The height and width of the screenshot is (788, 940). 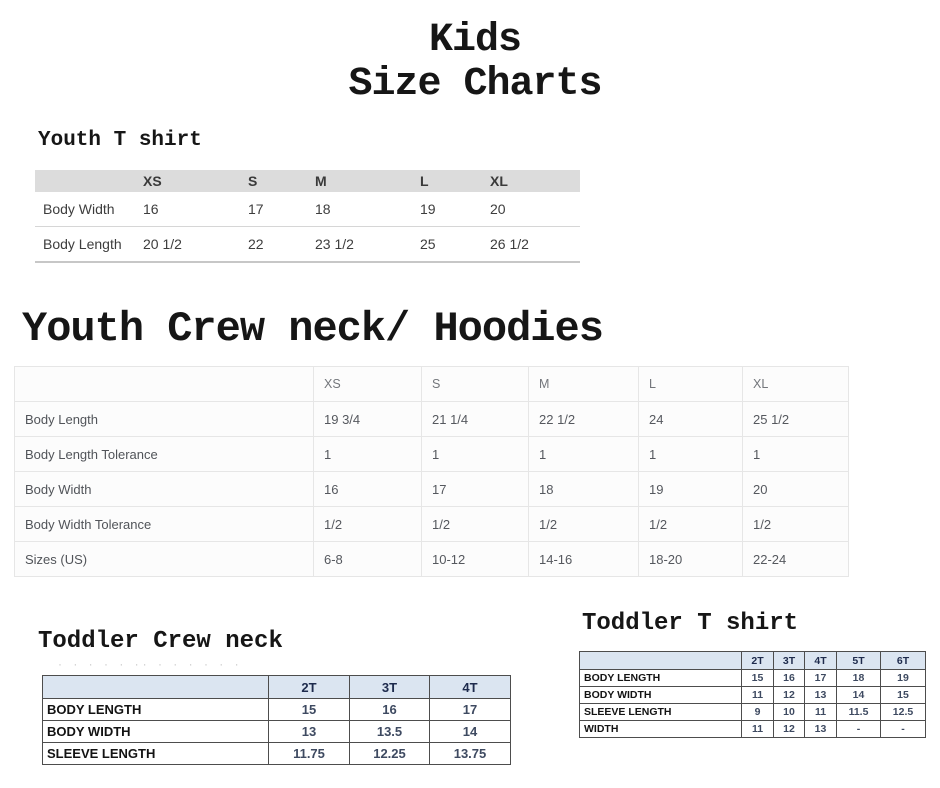 What do you see at coordinates (583, 384) in the screenshot?
I see `column-header: M` at bounding box center [583, 384].